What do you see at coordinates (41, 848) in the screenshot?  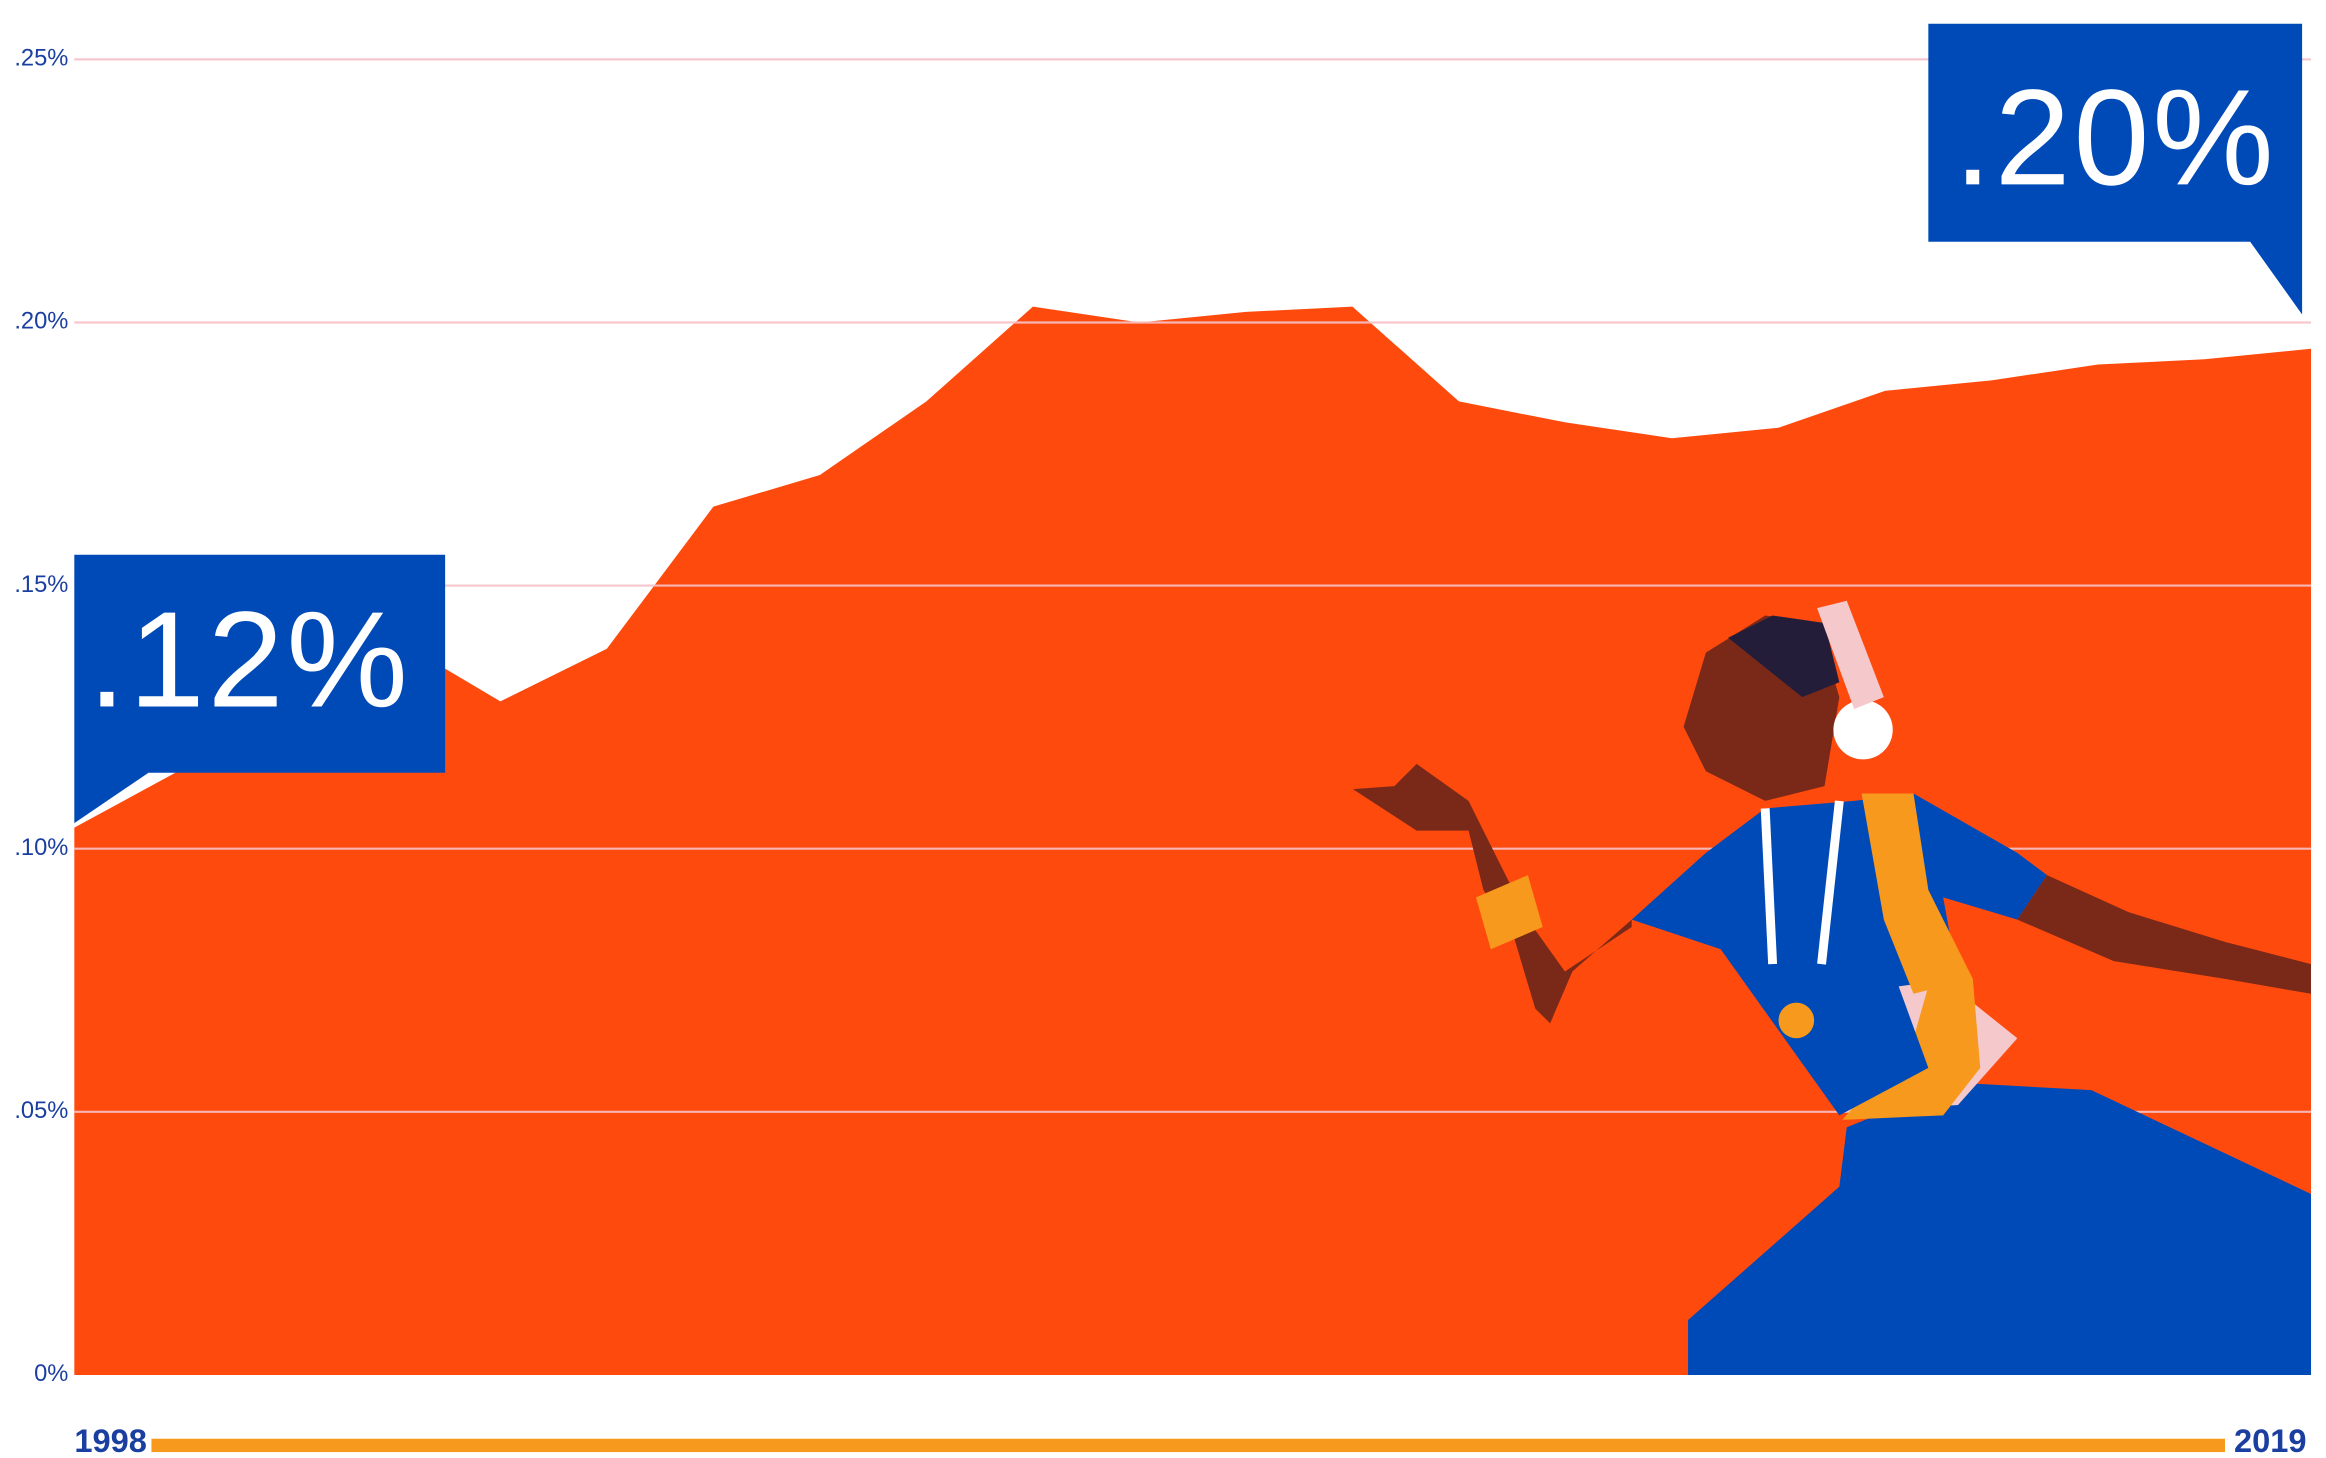 I see `y-tick-label: .10%` at bounding box center [41, 848].